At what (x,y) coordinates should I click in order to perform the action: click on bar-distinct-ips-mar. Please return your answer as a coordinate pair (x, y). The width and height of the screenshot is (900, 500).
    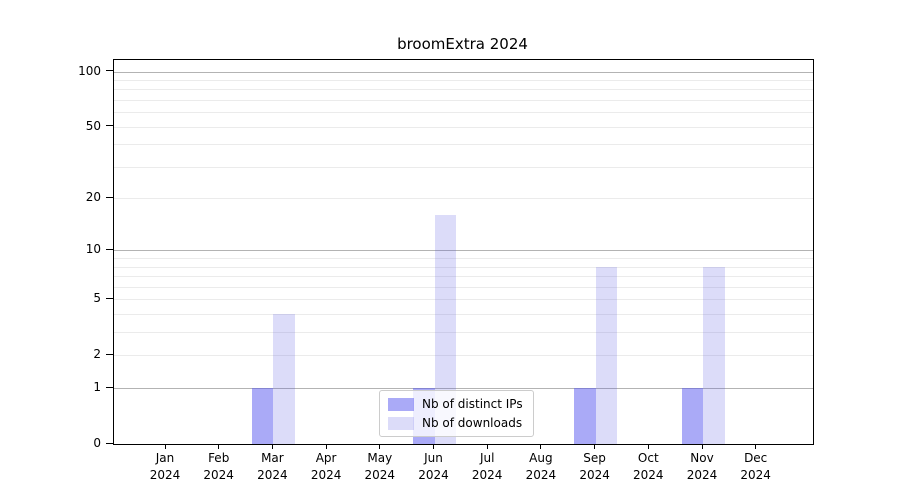
    Looking at the image, I should click on (262, 416).